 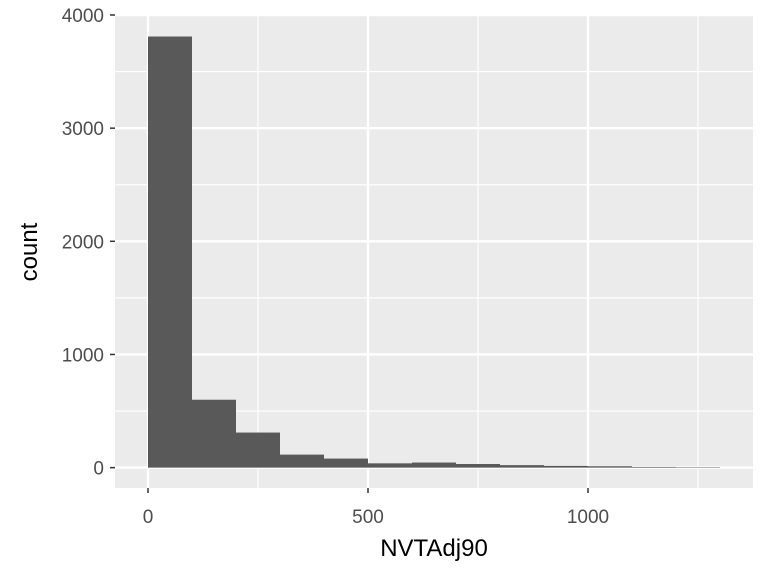 What do you see at coordinates (83, 129) in the screenshot?
I see `y-tick-label: 3000` at bounding box center [83, 129].